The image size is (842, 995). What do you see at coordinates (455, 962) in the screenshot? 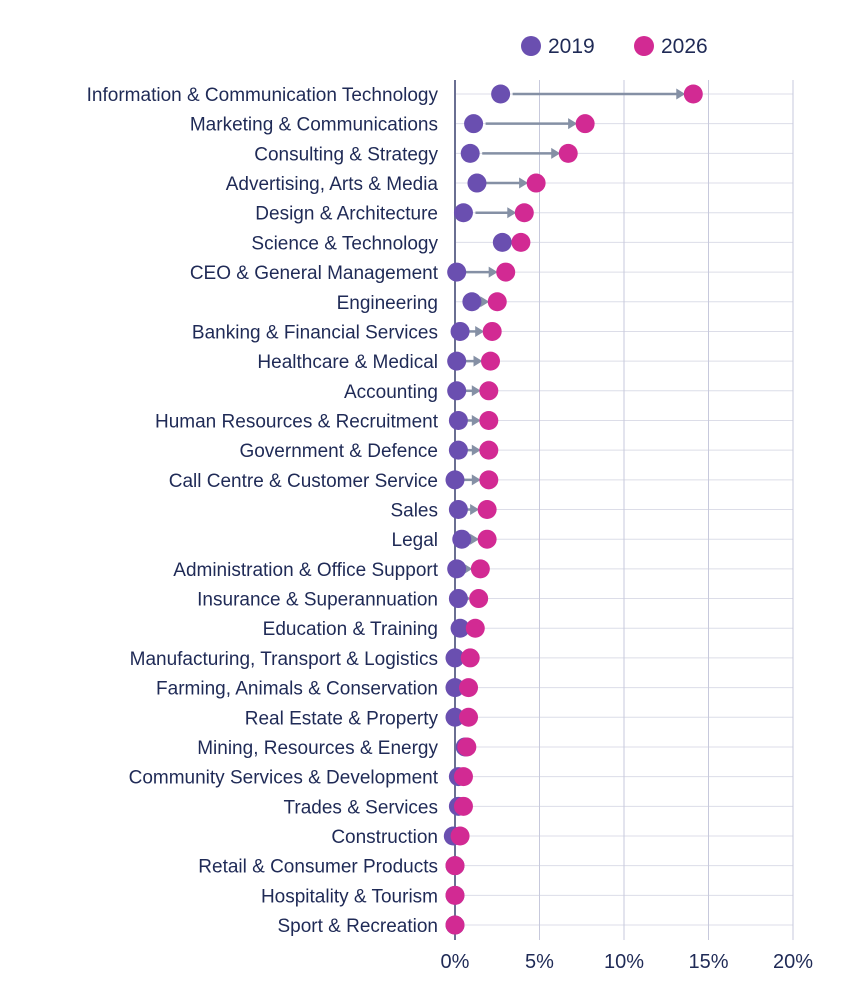
I see `x-tick-label: 0%` at bounding box center [455, 962].